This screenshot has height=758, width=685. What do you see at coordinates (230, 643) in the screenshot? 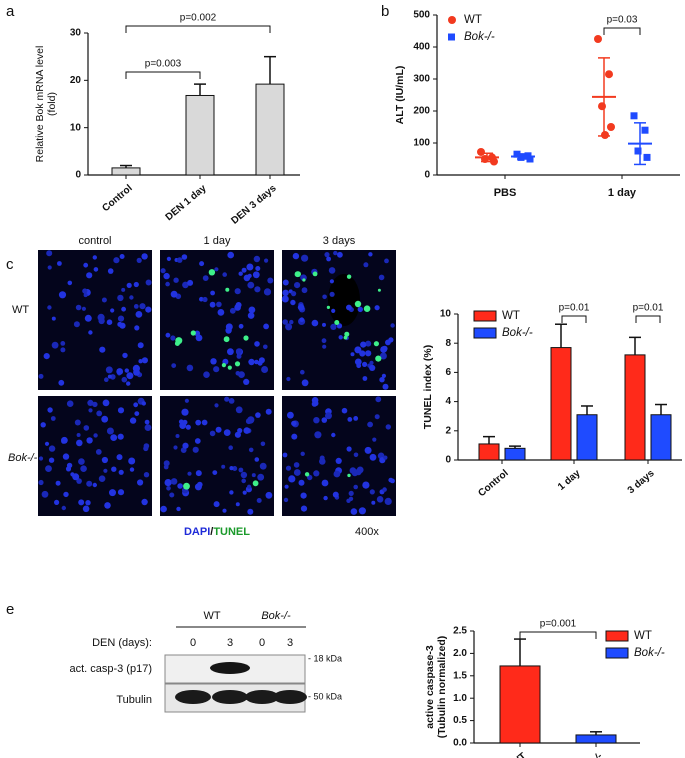
I see `lane-label: 3` at bounding box center [230, 643].